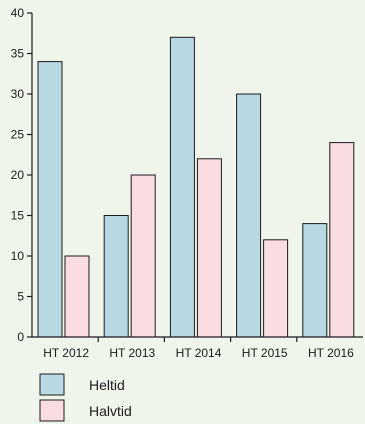  What do you see at coordinates (85, 397) in the screenshot?
I see `legend: Heltid Halvtid` at bounding box center [85, 397].